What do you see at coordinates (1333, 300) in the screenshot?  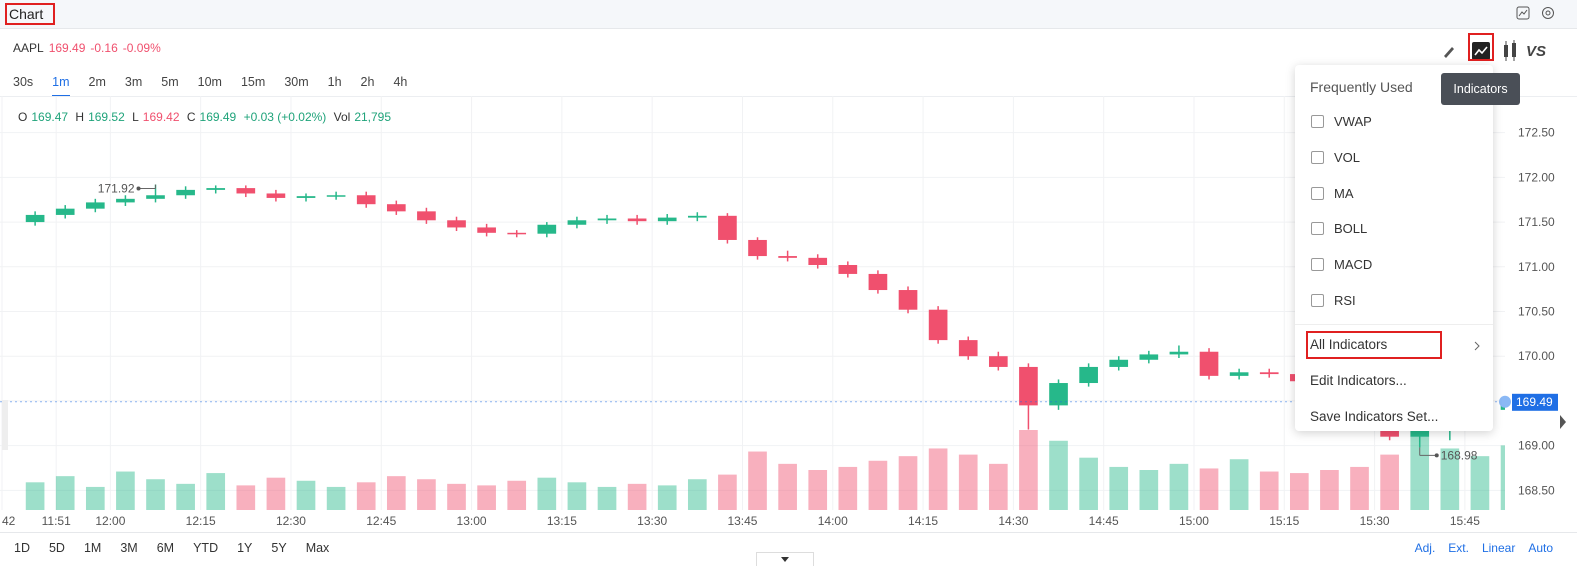 I see `menu-checkbox: RSI` at bounding box center [1333, 300].